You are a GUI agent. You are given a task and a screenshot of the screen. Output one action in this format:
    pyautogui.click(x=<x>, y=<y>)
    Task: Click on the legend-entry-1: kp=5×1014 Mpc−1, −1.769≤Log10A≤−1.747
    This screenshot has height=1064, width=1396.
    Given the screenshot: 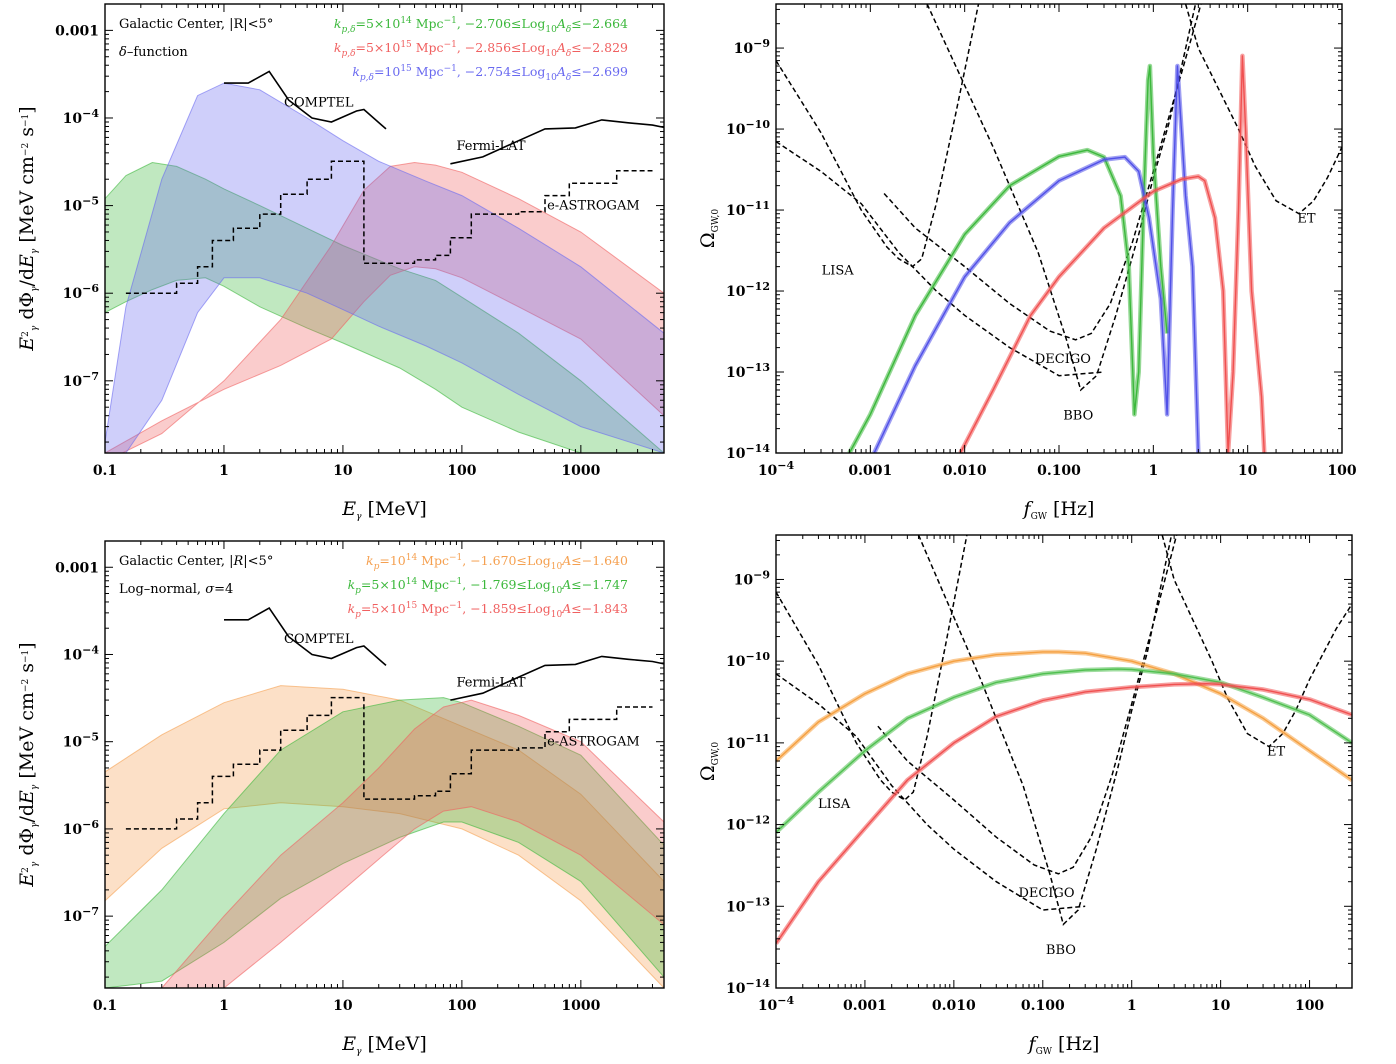 What is the action you would take?
    pyautogui.click(x=488, y=586)
    